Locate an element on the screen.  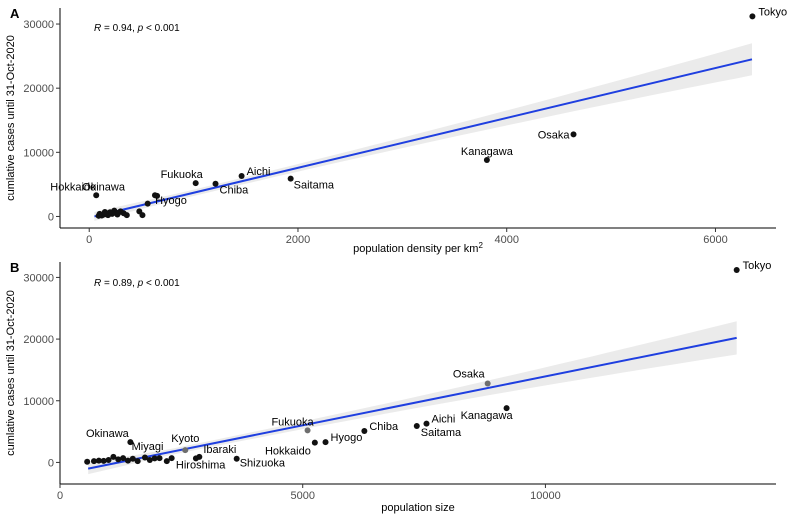
x-axis-title: population size is located at coordinates (417, 508).